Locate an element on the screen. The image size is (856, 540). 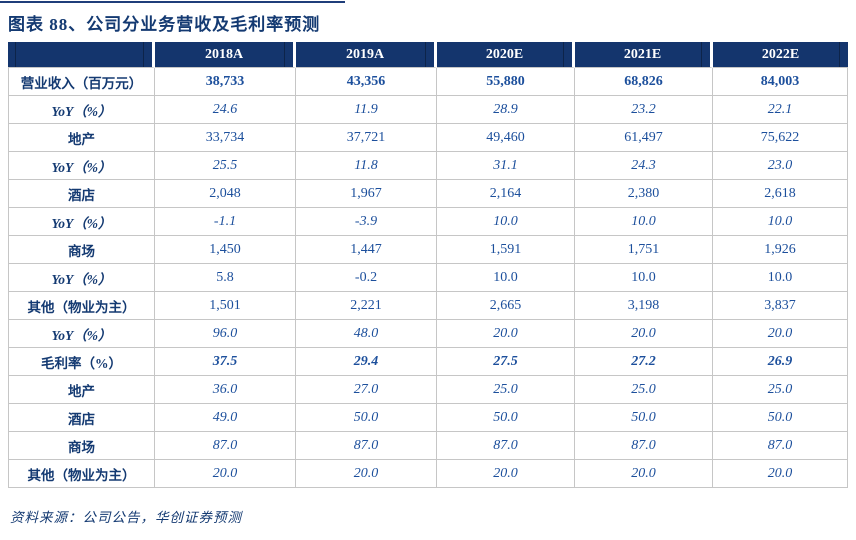
figure-title: 图表 88、公司分业务营收及毛利率预测 is located at coordinates (164, 24).